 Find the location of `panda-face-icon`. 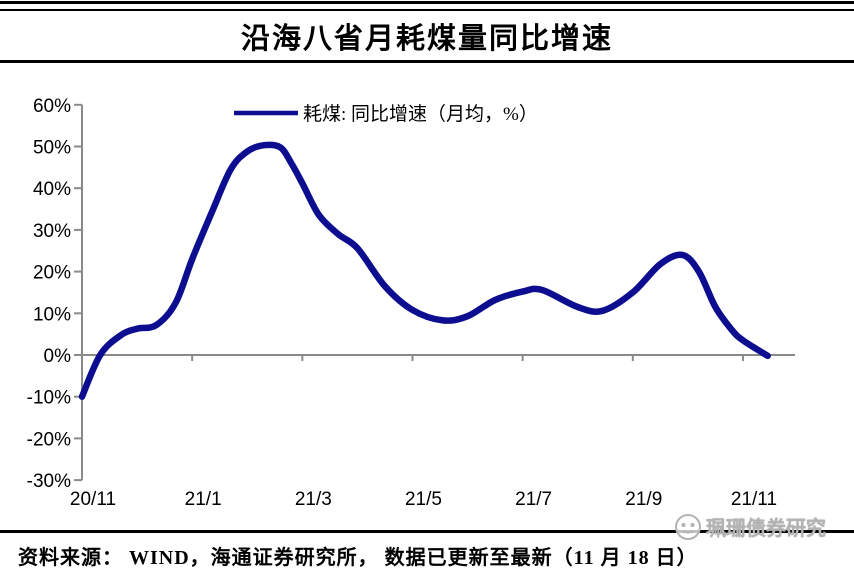

panda-face-icon is located at coordinates (688, 526).